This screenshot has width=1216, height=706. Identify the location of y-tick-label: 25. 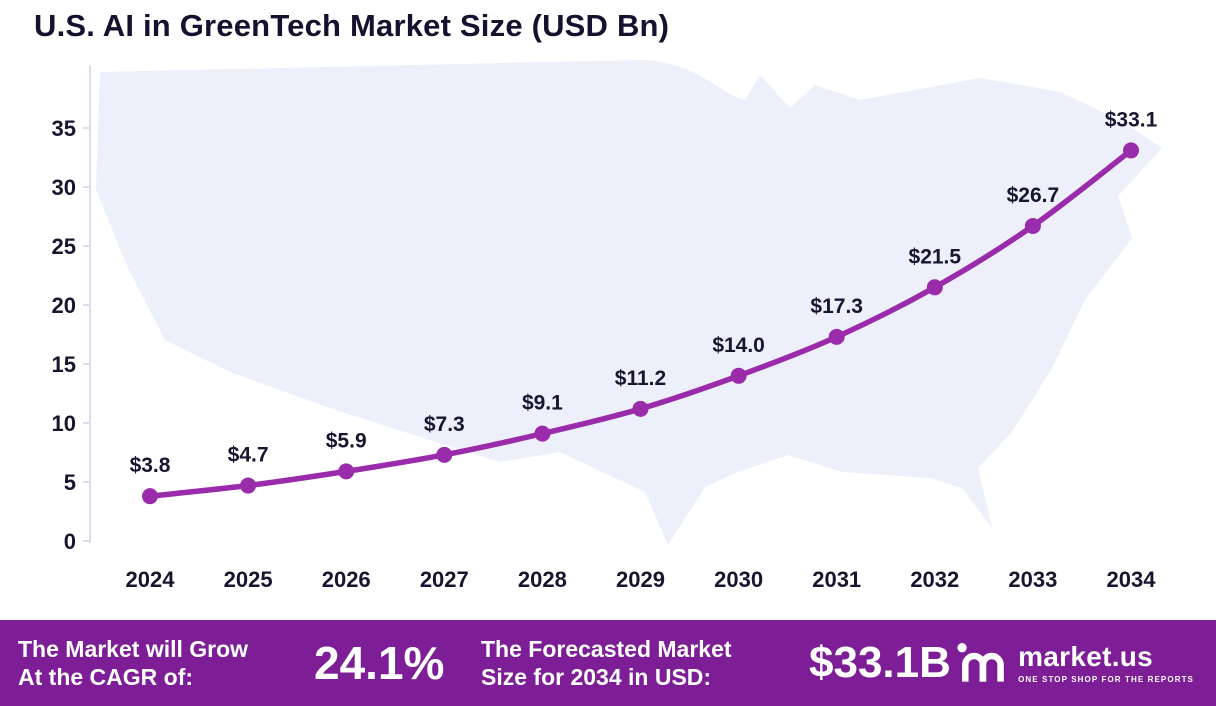
(64, 246).